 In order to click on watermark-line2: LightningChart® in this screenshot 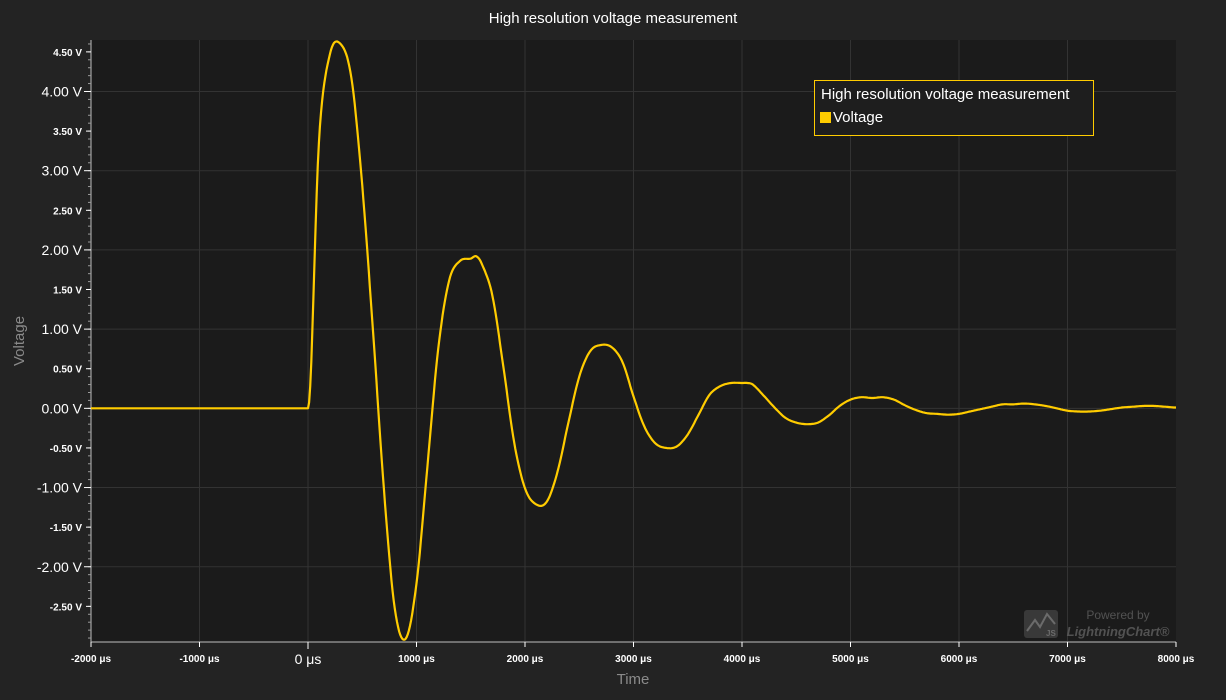, I will do `click(1118, 631)`.